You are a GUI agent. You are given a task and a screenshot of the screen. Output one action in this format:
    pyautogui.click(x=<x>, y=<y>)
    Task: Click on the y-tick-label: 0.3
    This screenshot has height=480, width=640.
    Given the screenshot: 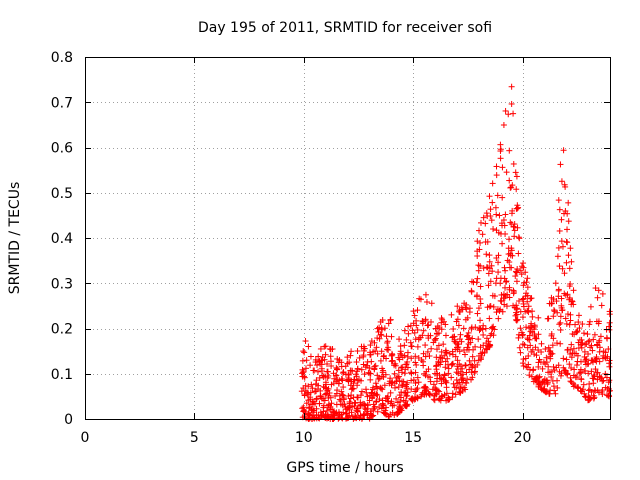 What is the action you would take?
    pyautogui.click(x=62, y=284)
    